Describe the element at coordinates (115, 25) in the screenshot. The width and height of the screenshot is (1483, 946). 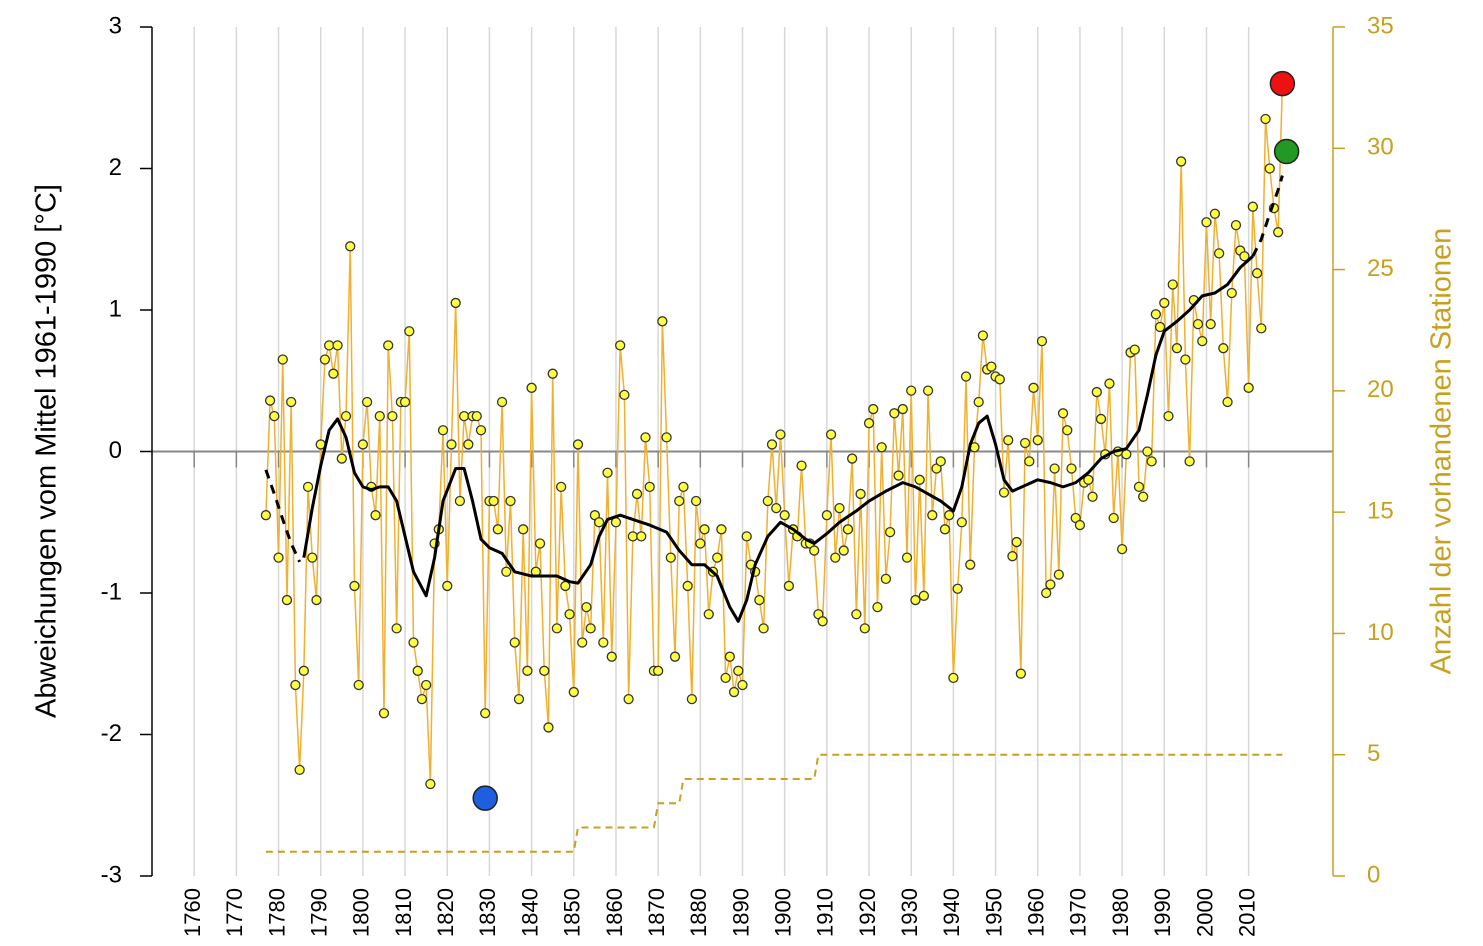
I see `y-tick-label: 3` at that location.